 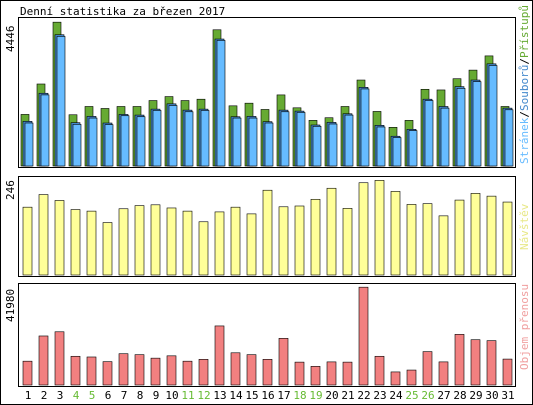 I want to click on day-label: 31, so click(x=507, y=395).